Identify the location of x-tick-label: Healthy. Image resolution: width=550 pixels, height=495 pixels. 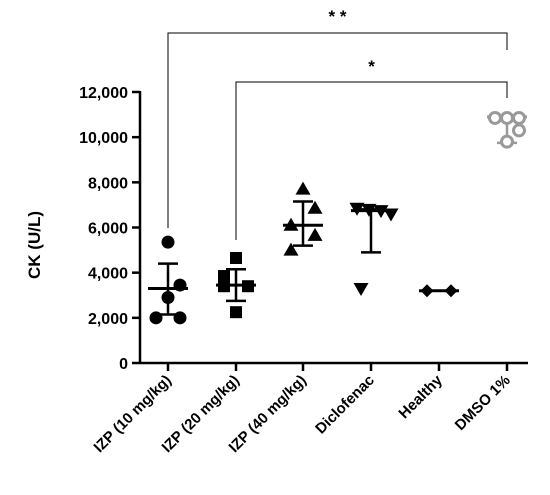
(420, 396).